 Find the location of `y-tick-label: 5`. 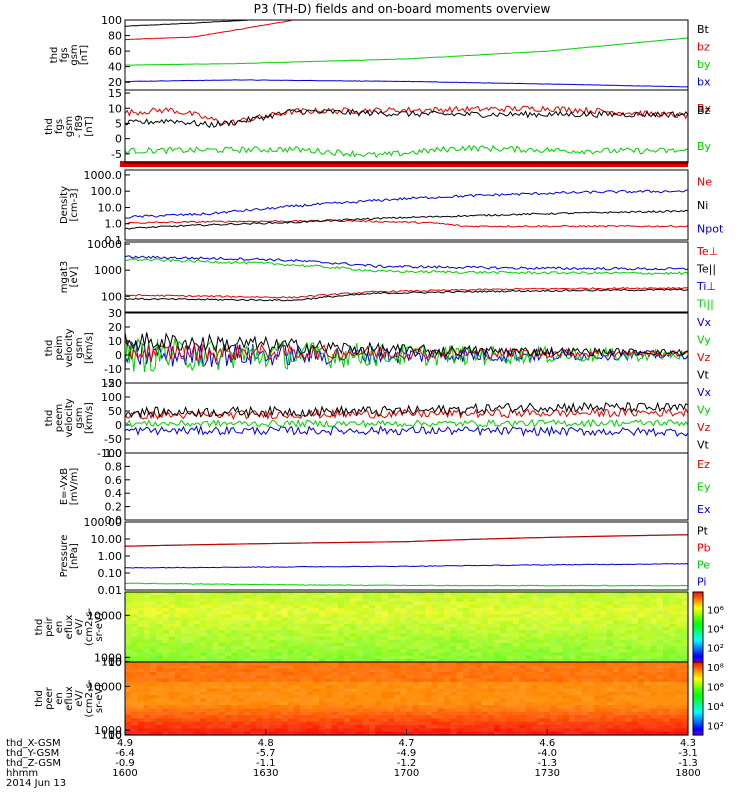

y-tick-label: 5 is located at coordinates (118, 123).